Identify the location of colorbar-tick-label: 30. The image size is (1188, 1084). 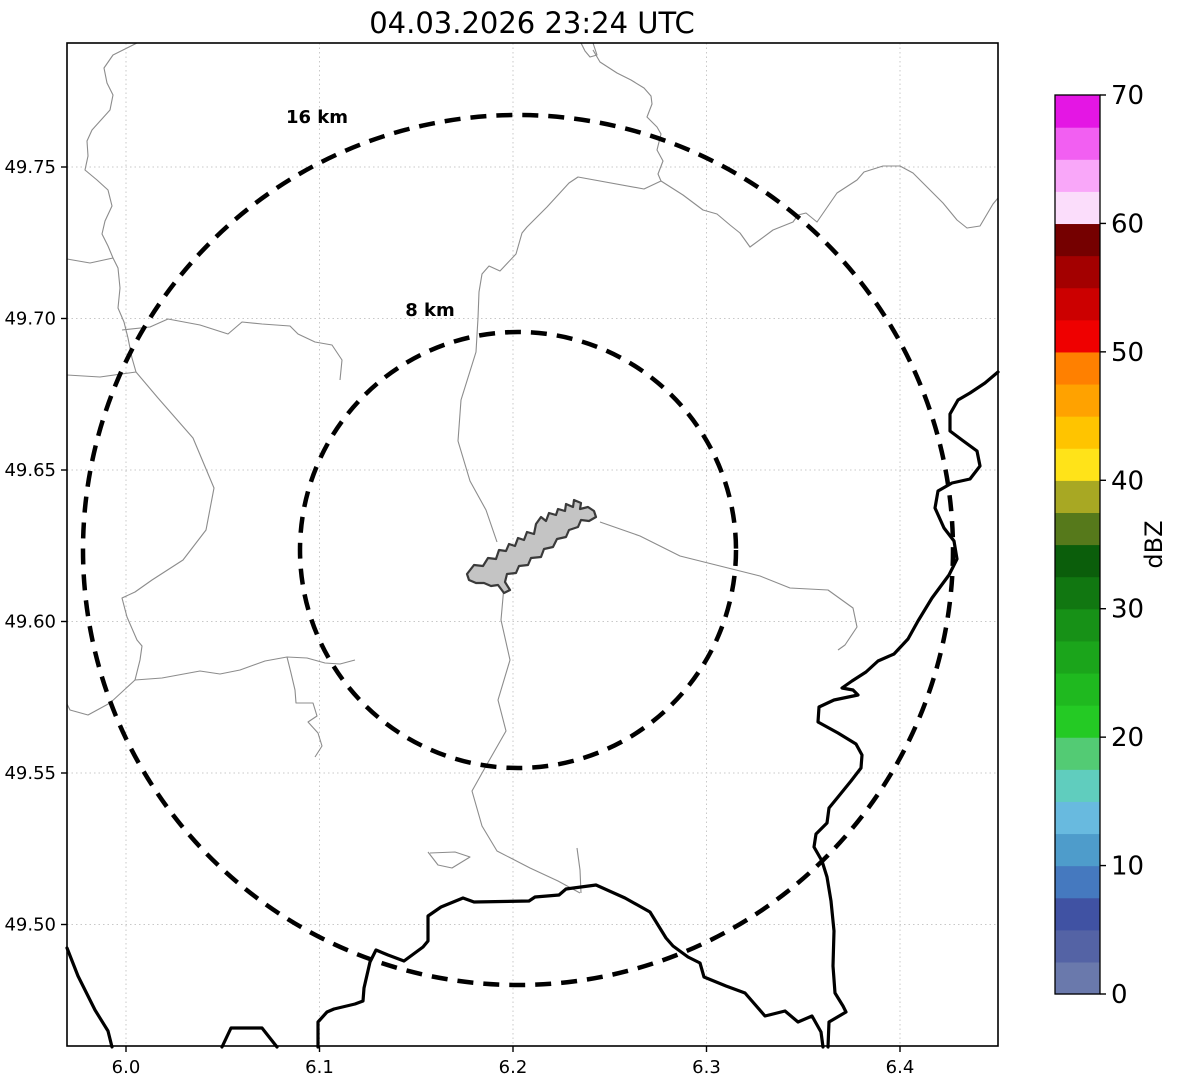
(1127, 610).